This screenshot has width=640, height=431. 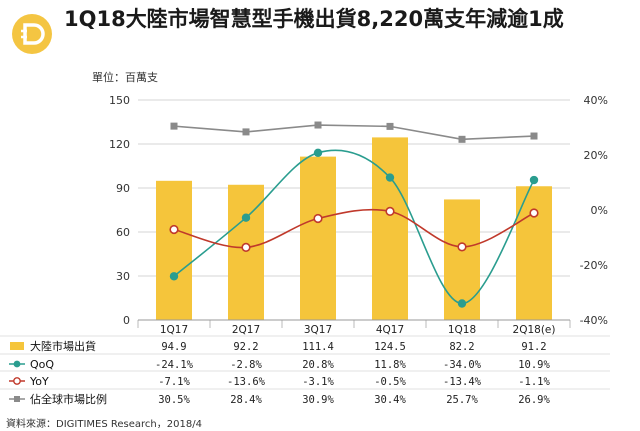 What do you see at coordinates (534, 382) in the screenshot?
I see `data-label: -1.1%` at bounding box center [534, 382].